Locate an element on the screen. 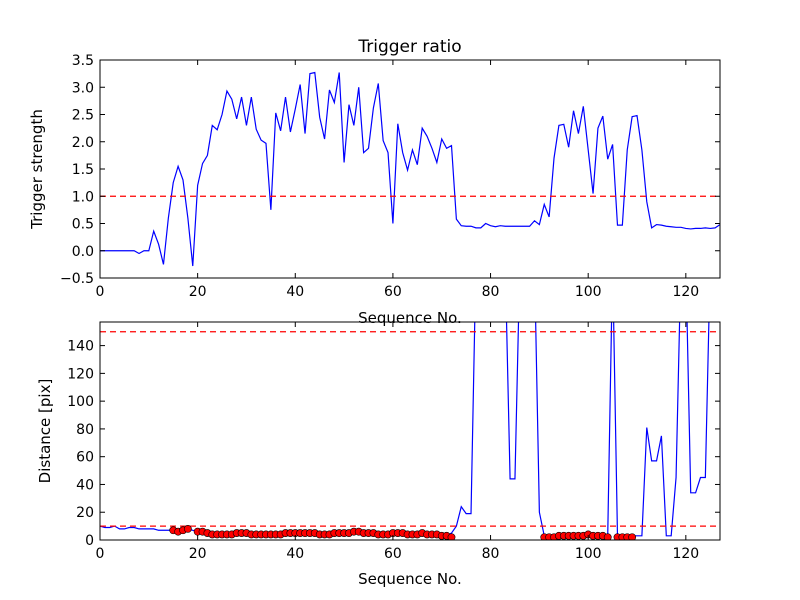  y-axis-label: Trigger strength is located at coordinates (37, 169).